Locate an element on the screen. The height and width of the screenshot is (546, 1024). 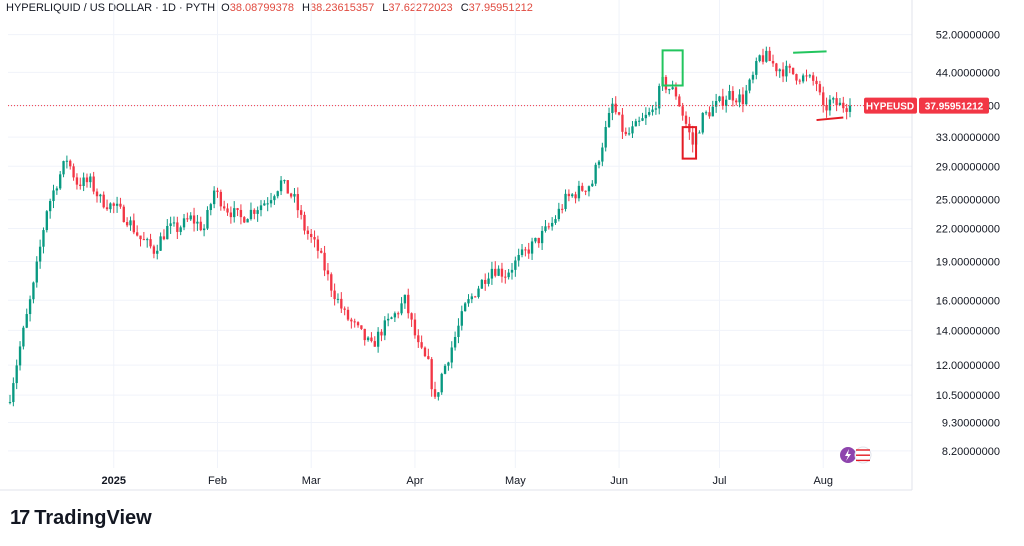
time-axis-label: Jun is located at coordinates (619, 481).